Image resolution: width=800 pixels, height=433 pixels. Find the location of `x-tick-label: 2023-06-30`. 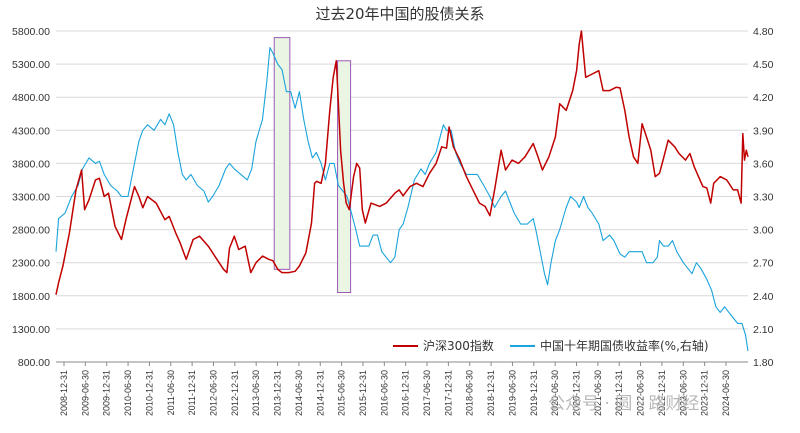

x-tick-label: 2023-06-30 is located at coordinates (683, 393).